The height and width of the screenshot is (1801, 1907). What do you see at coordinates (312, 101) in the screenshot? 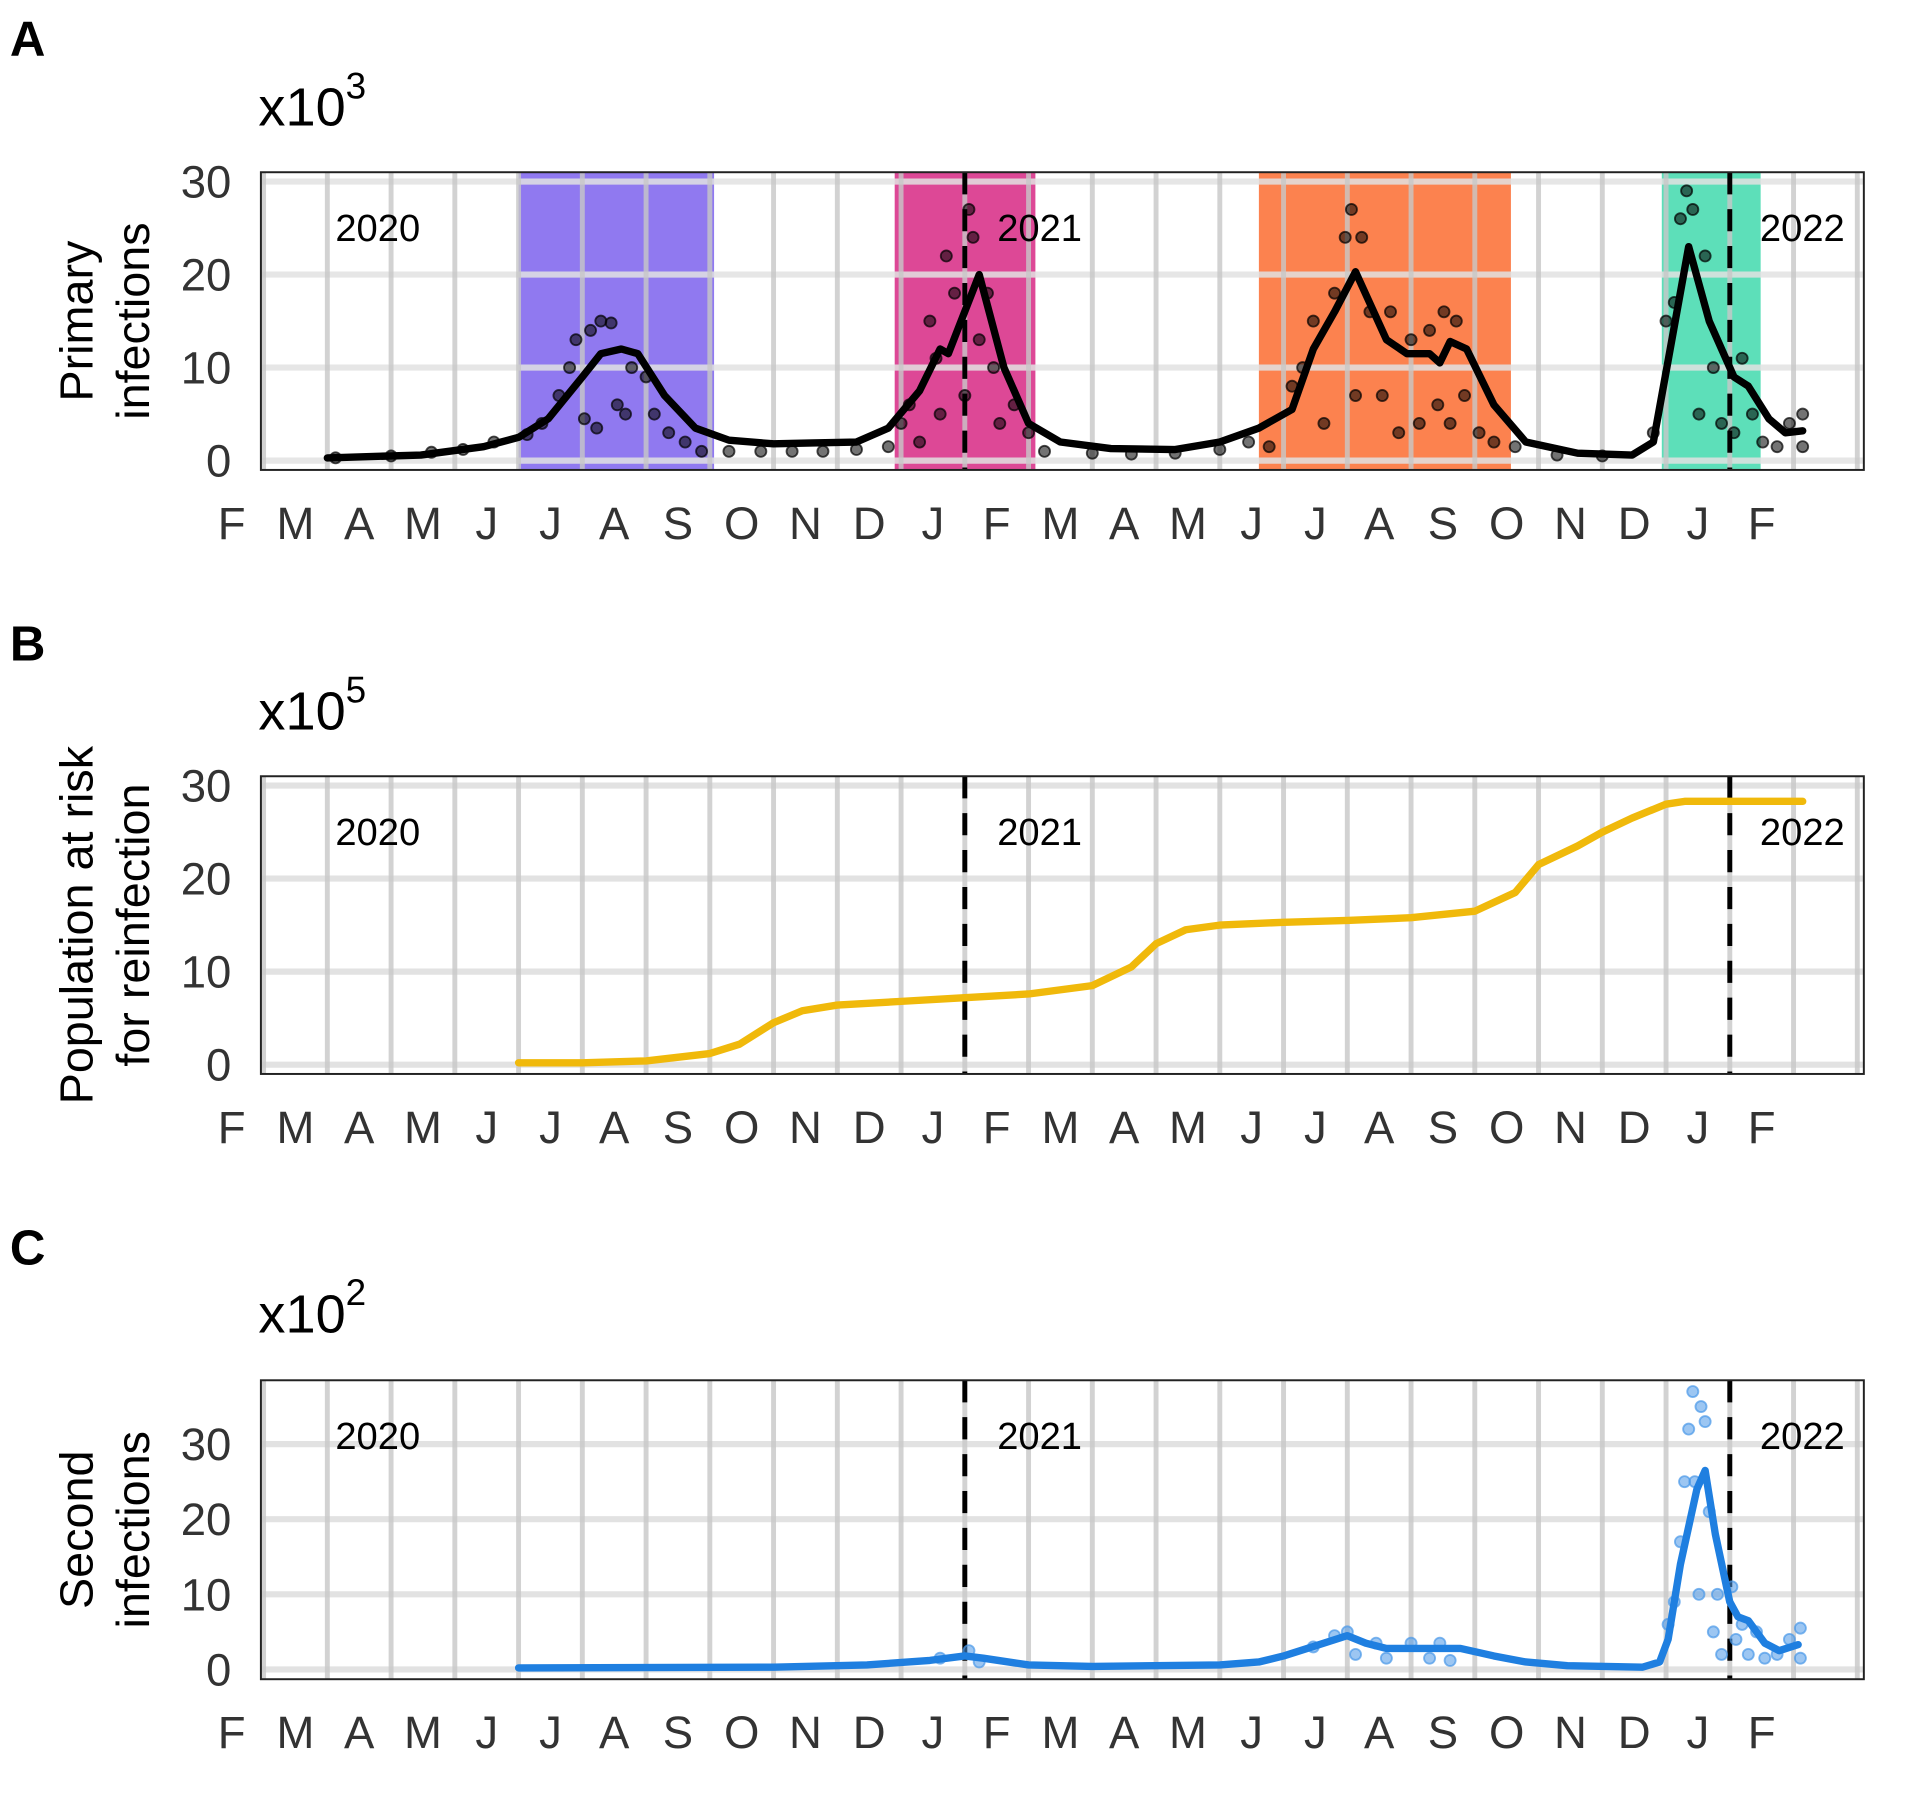
I see `axis-multiplier: x103` at bounding box center [312, 101].